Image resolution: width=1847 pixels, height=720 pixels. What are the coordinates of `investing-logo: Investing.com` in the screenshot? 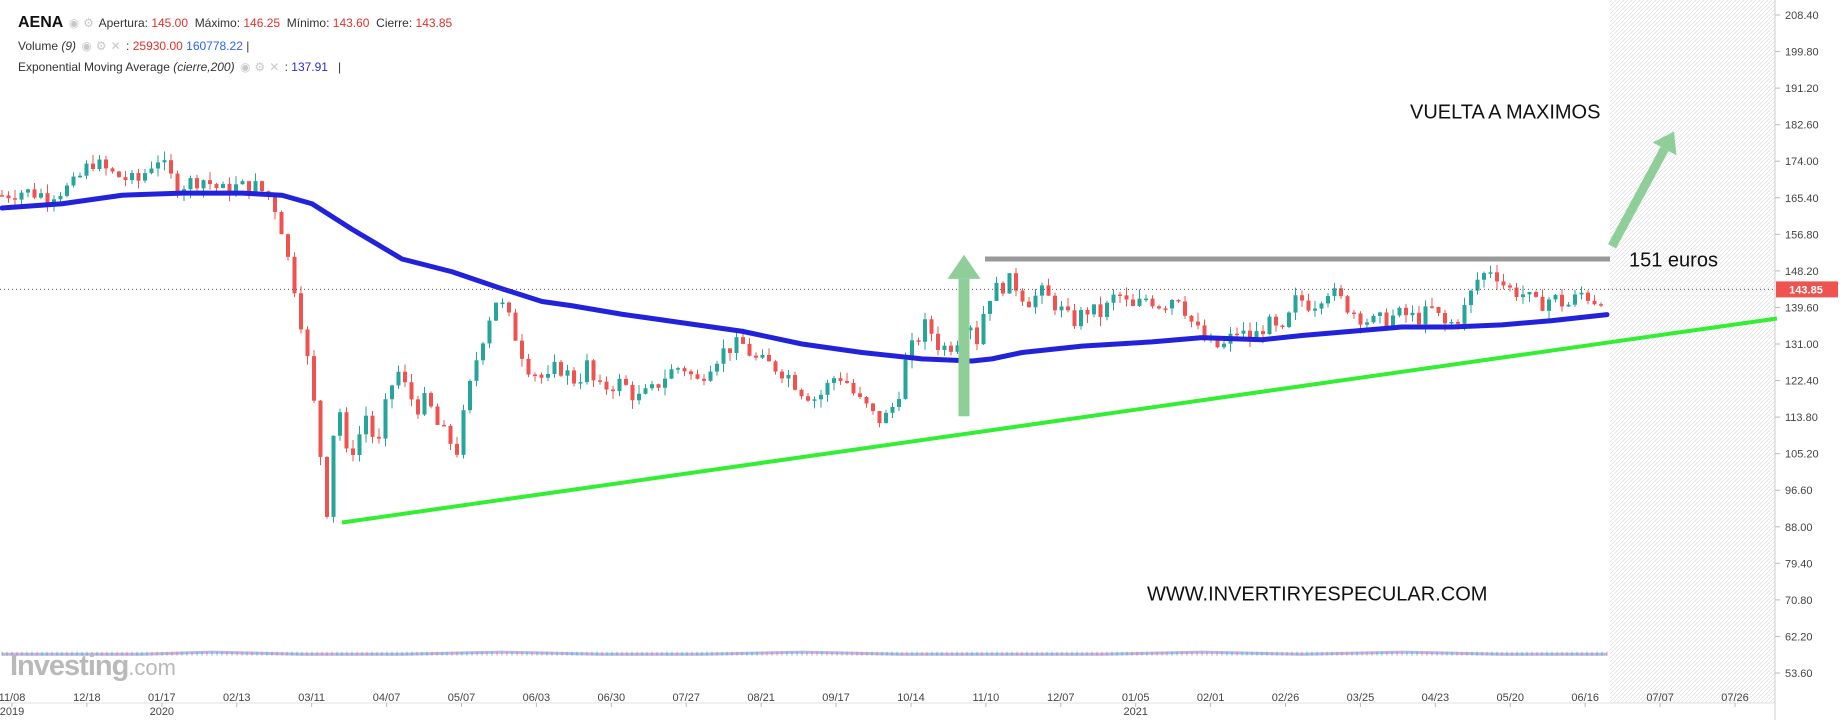 It's located at (93, 666).